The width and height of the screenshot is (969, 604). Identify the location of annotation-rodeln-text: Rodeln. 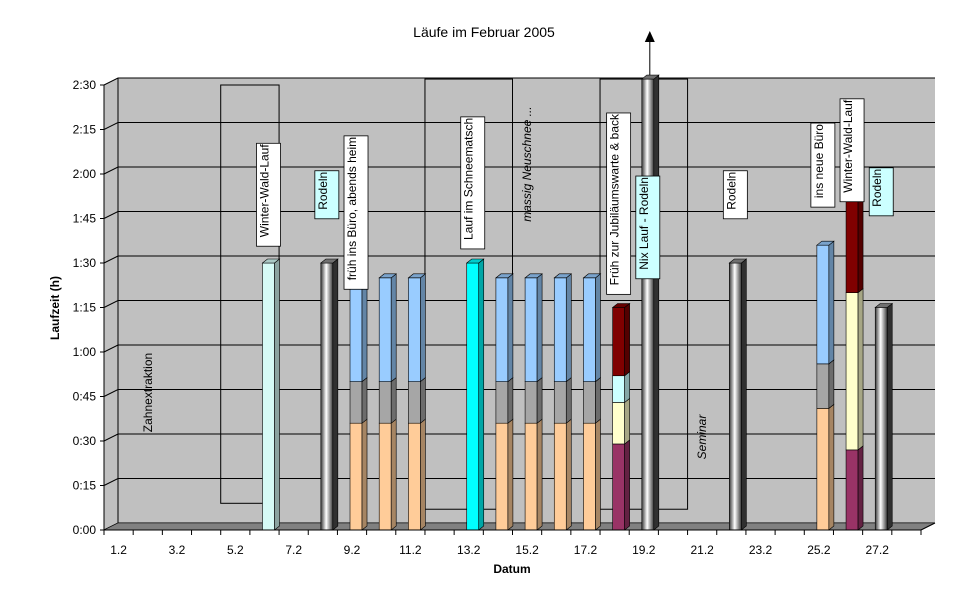
(877, 188).